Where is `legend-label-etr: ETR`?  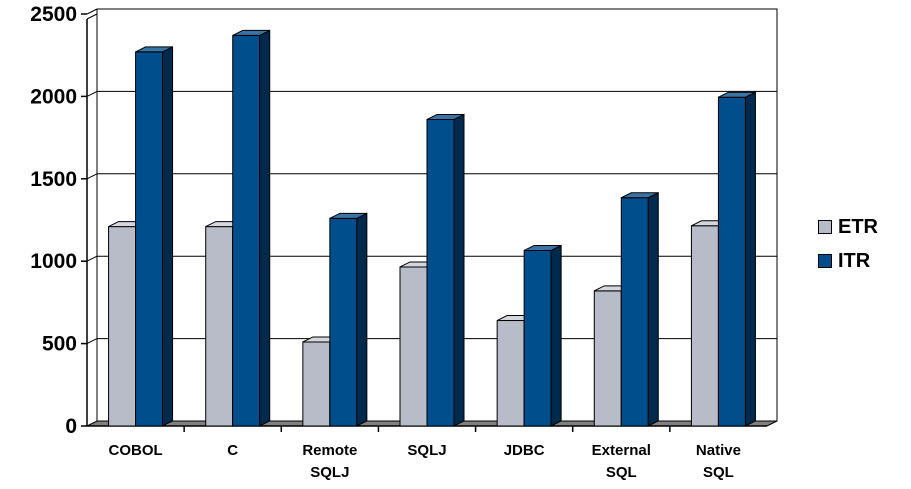 legend-label-etr: ETR is located at coordinates (858, 226).